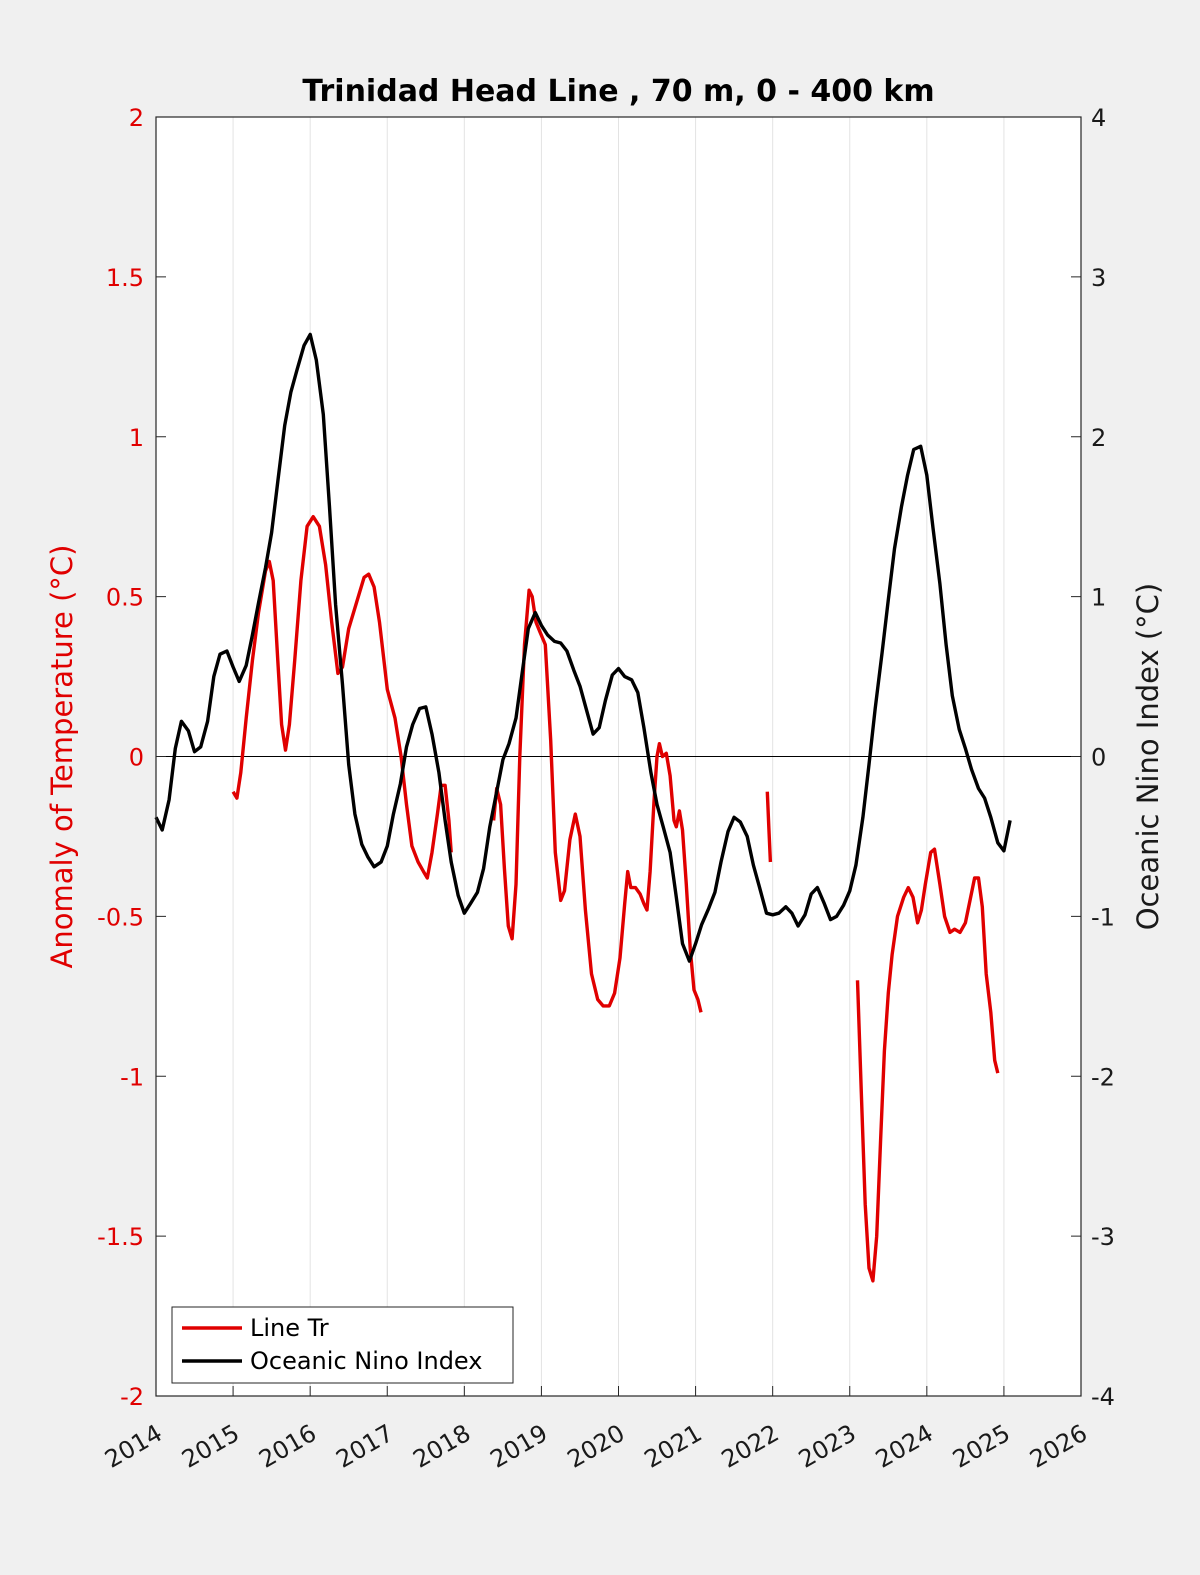  What do you see at coordinates (120, 1237) in the screenshot?
I see `y-left-tick-label: -1.5` at bounding box center [120, 1237].